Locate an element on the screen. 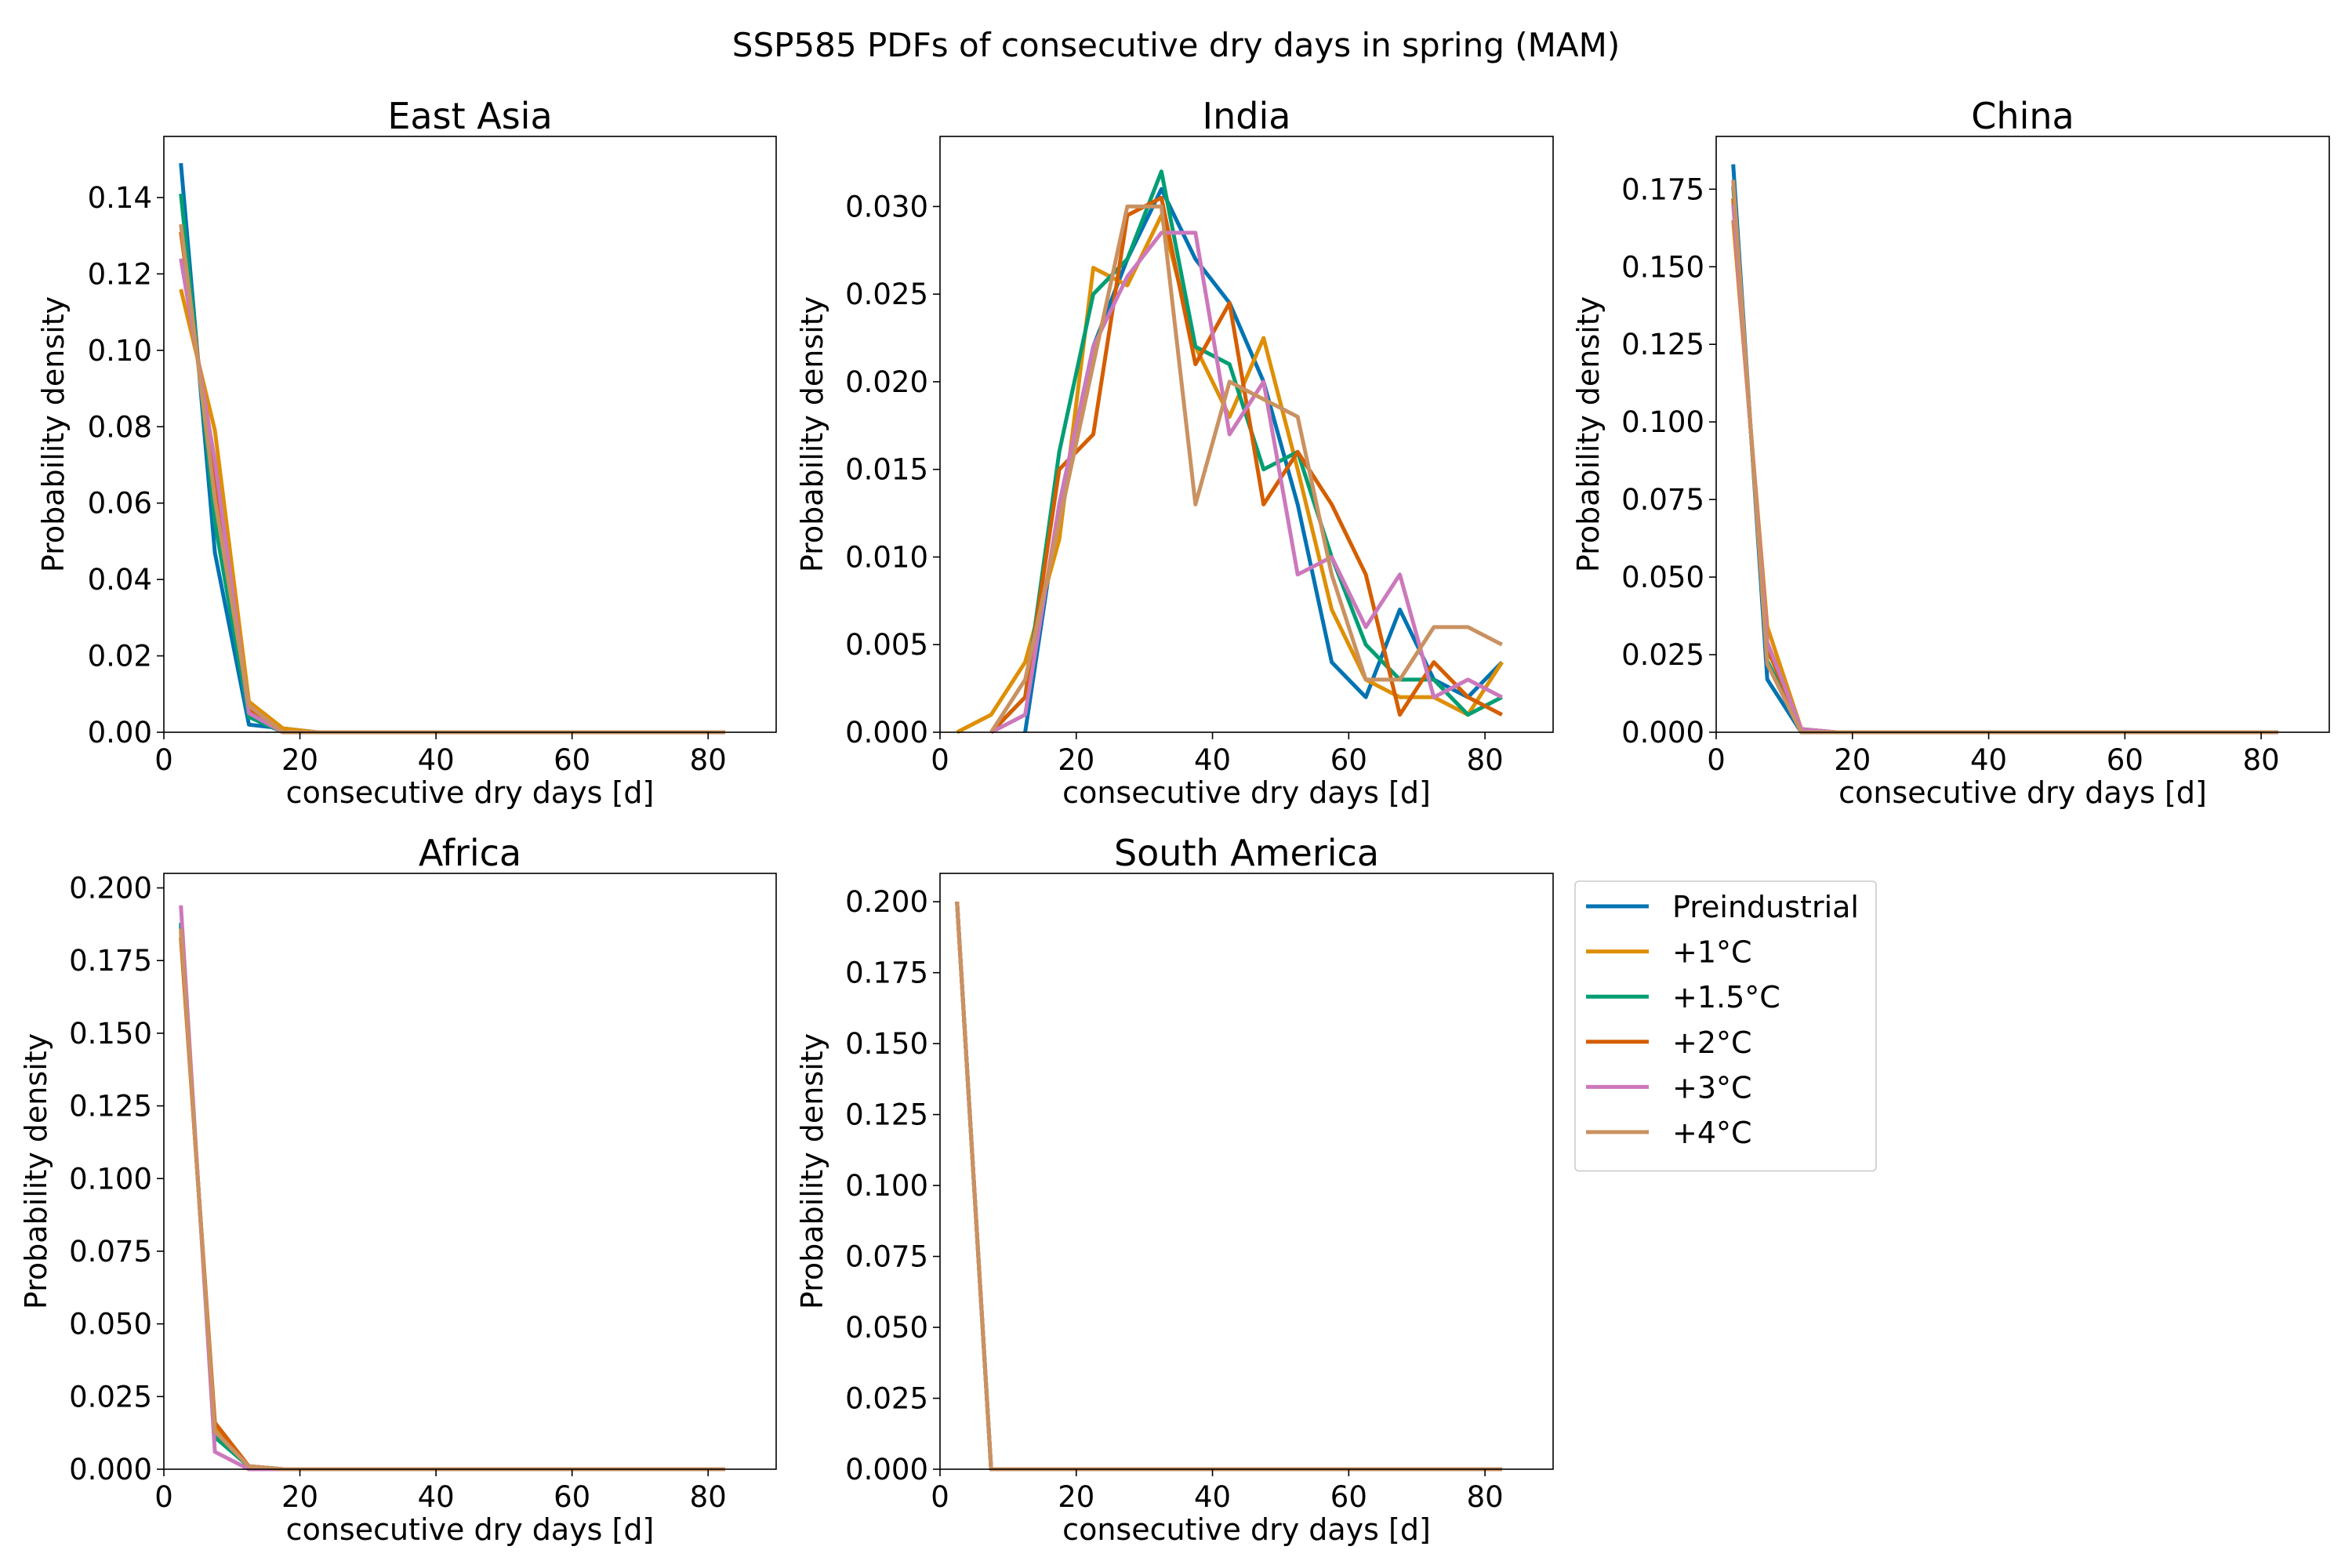 Image resolution: width=2352 pixels, height=1568 pixels. panel-title: South America is located at coordinates (1246, 853).